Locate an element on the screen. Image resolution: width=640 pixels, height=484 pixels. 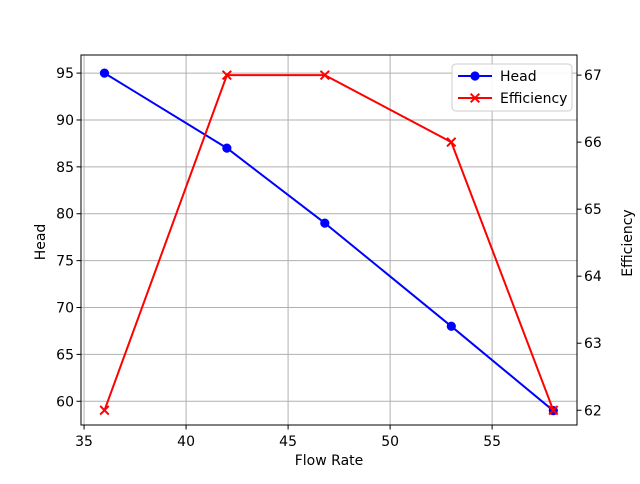
y-left-tick-label: 70 is located at coordinates (65, 309).